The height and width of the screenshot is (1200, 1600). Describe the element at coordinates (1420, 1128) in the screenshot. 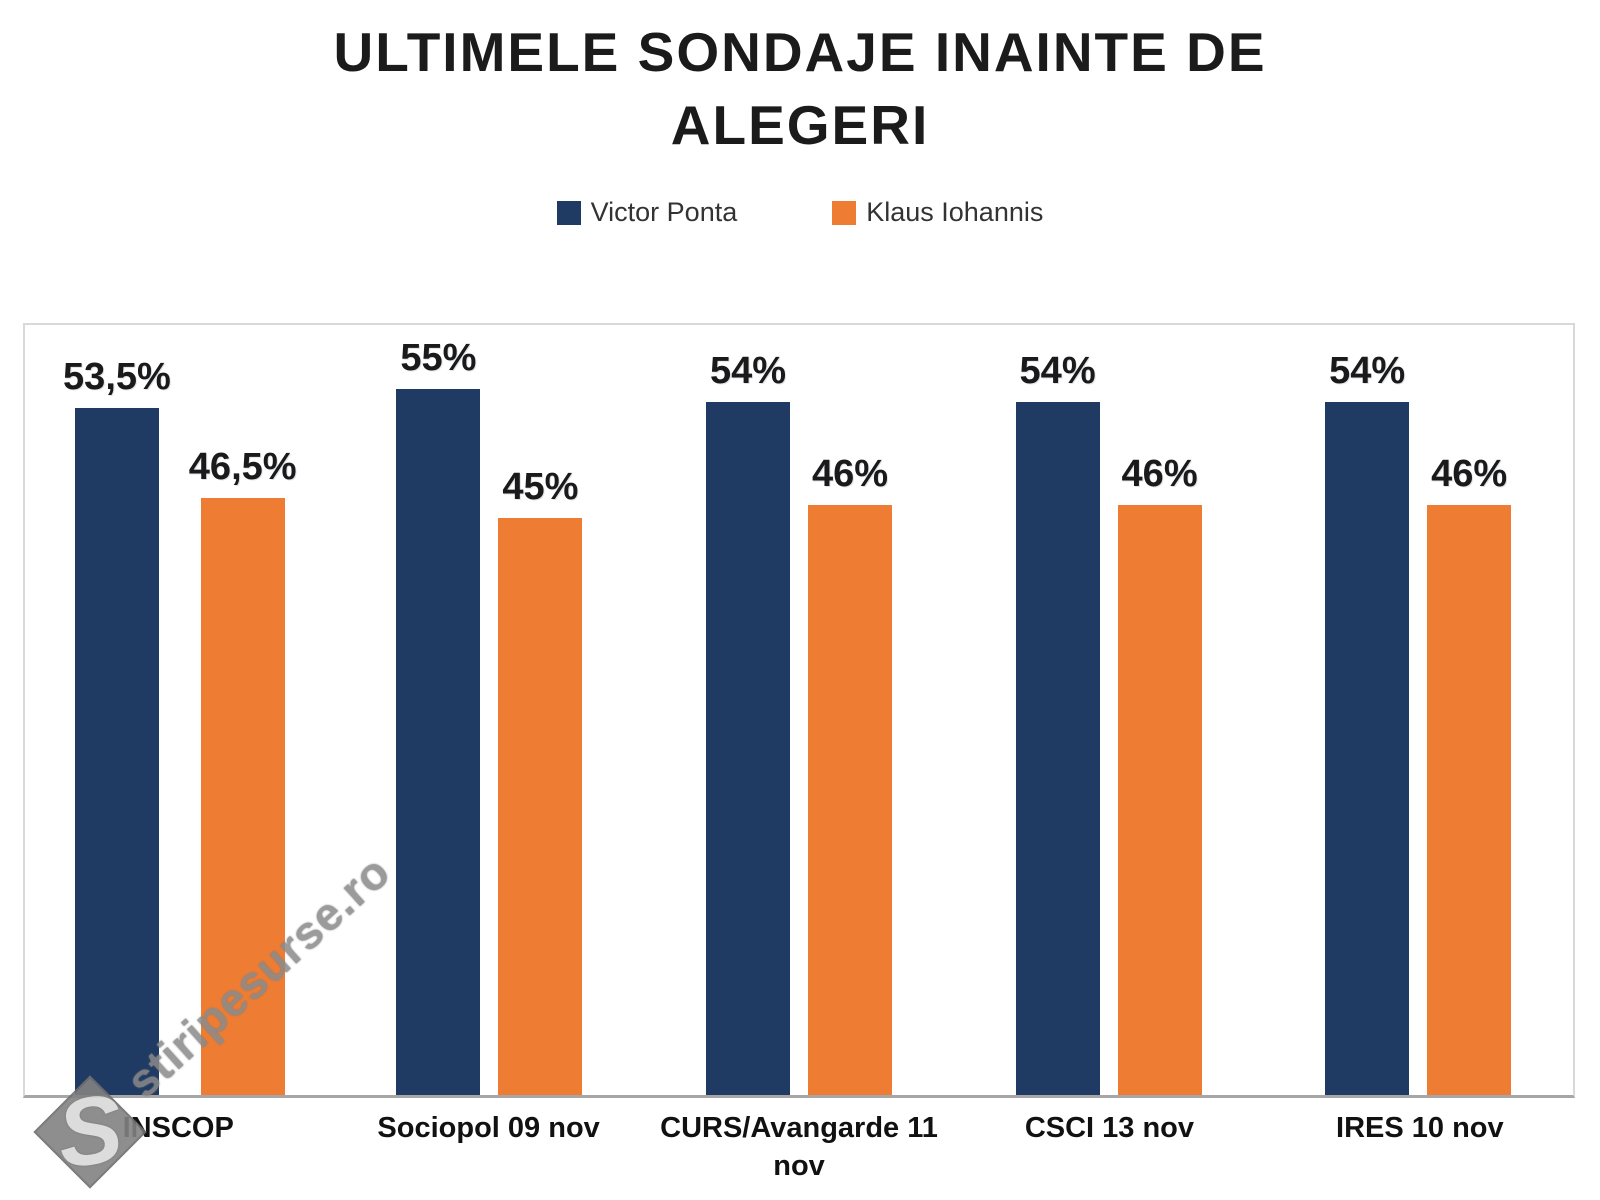

I see `category-label: IRES 10 nov` at that location.